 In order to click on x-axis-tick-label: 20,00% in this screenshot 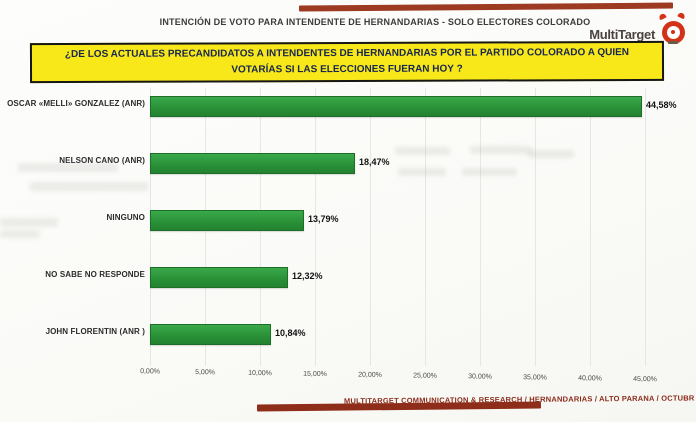, I will do `click(370, 375)`.